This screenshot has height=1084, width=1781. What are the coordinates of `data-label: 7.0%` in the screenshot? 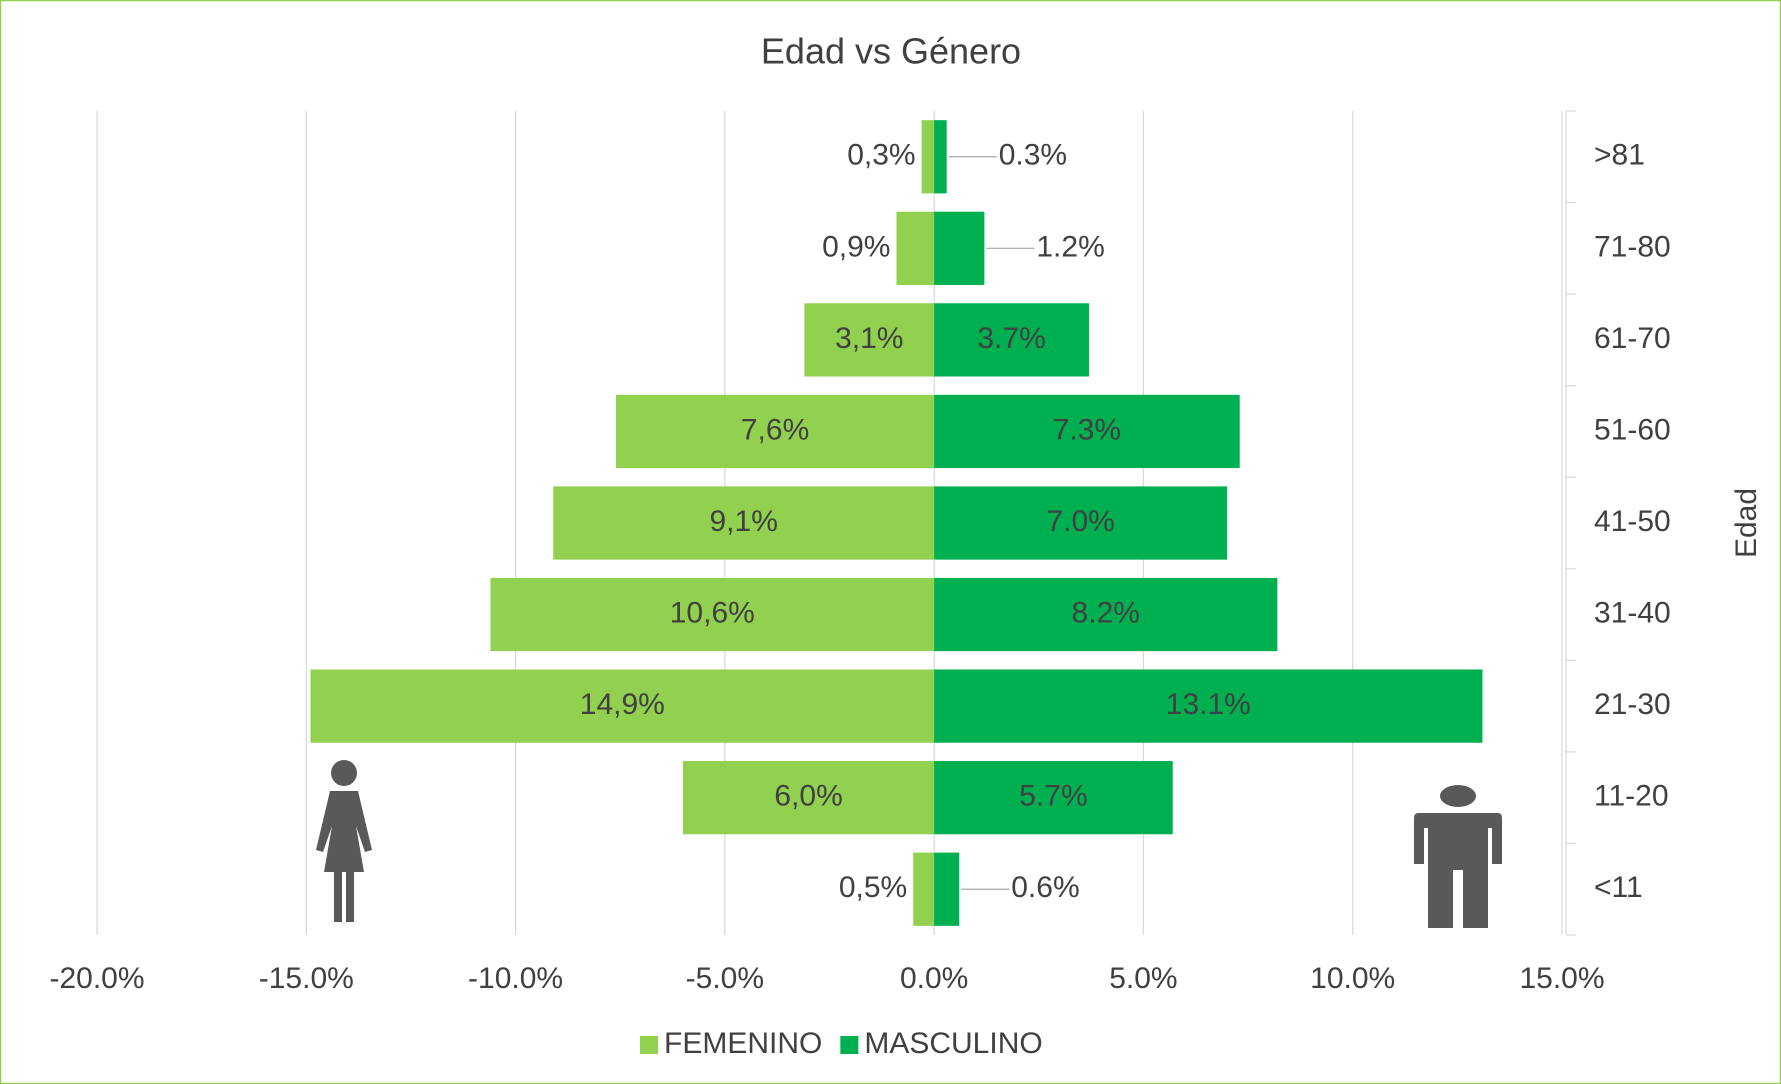 It's located at (1080, 521).